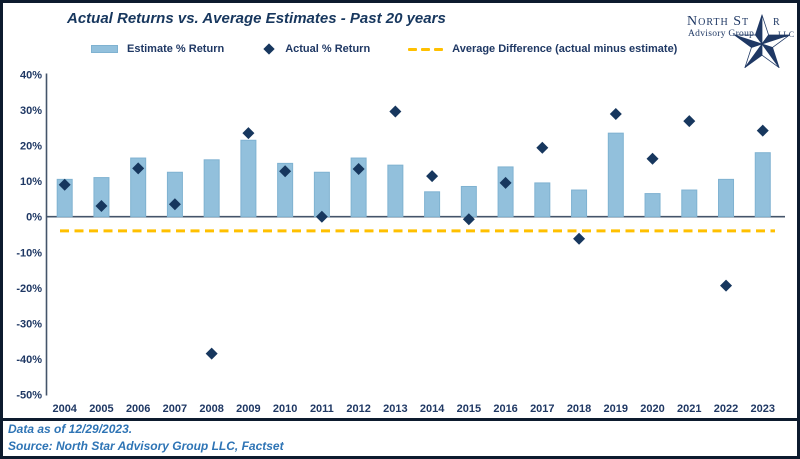 The height and width of the screenshot is (459, 800). I want to click on dashed-line-swatch-icon, so click(426, 49).